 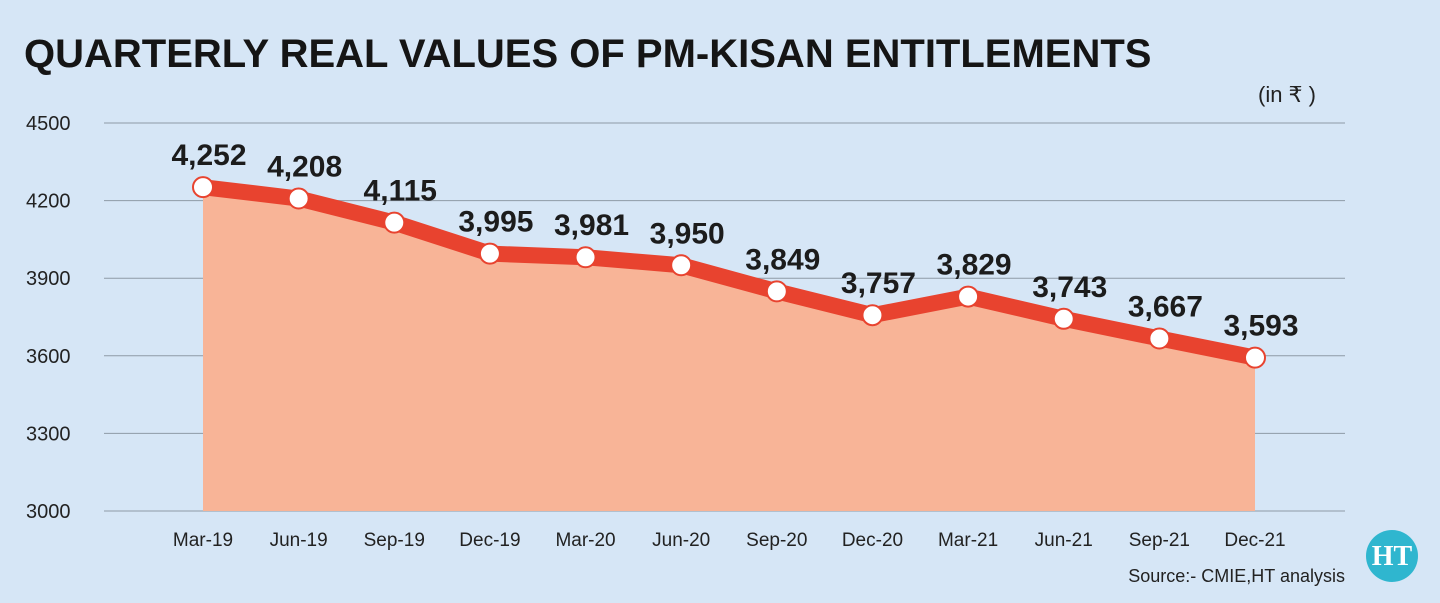 I want to click on x-tick-label: Dec-20, so click(x=872, y=540).